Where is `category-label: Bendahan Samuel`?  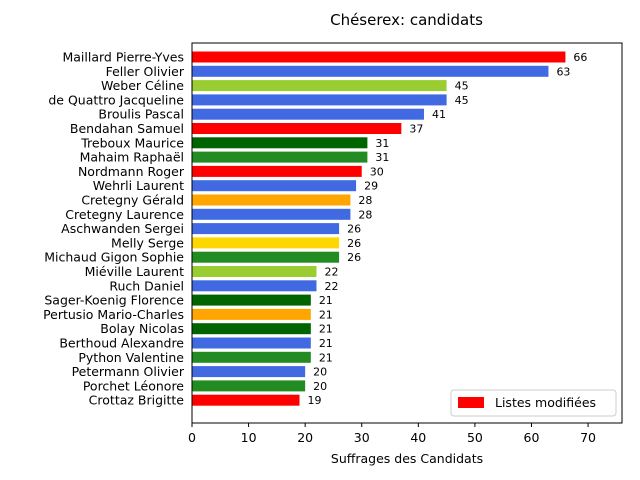 category-label: Bendahan Samuel is located at coordinates (127, 128).